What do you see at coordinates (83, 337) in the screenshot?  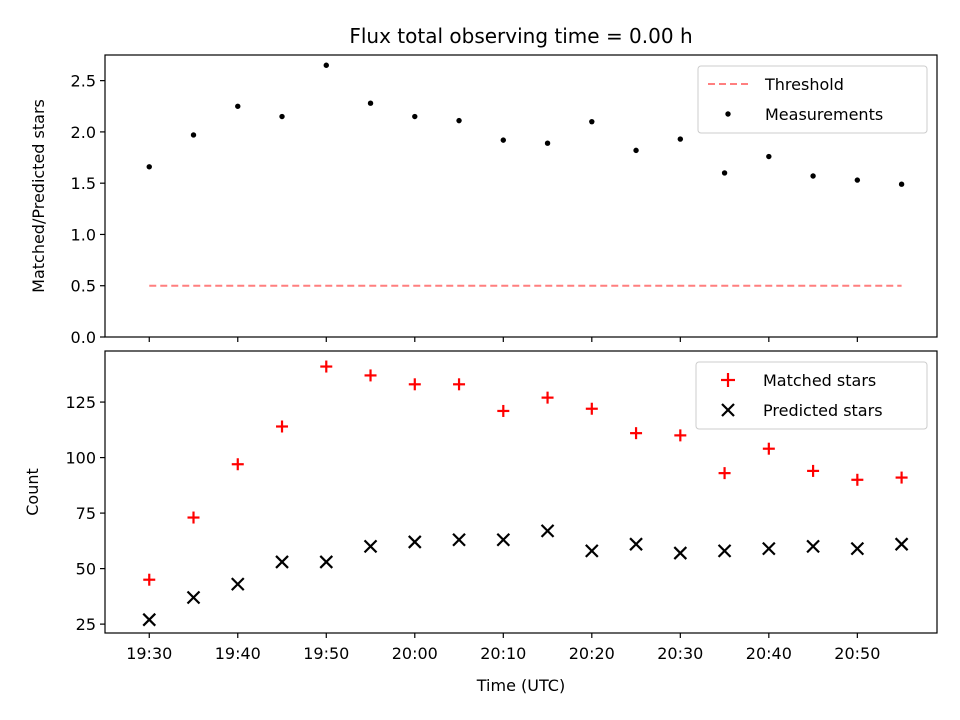 I see `top-ytick-label: 0.0` at bounding box center [83, 337].